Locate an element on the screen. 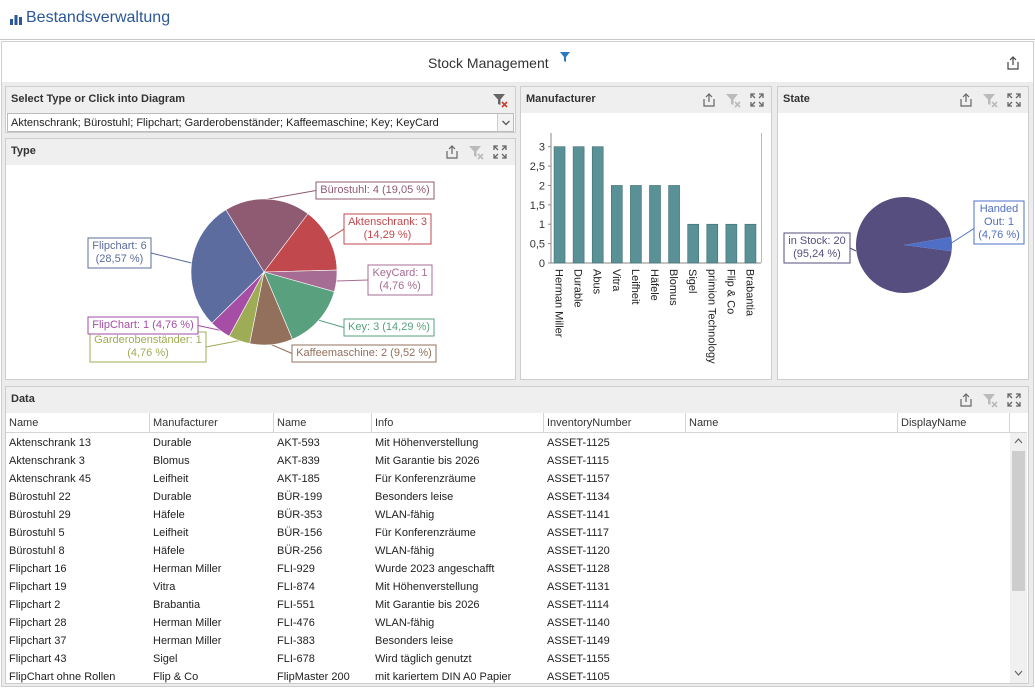  table-cell: Leifheit is located at coordinates (171, 479).